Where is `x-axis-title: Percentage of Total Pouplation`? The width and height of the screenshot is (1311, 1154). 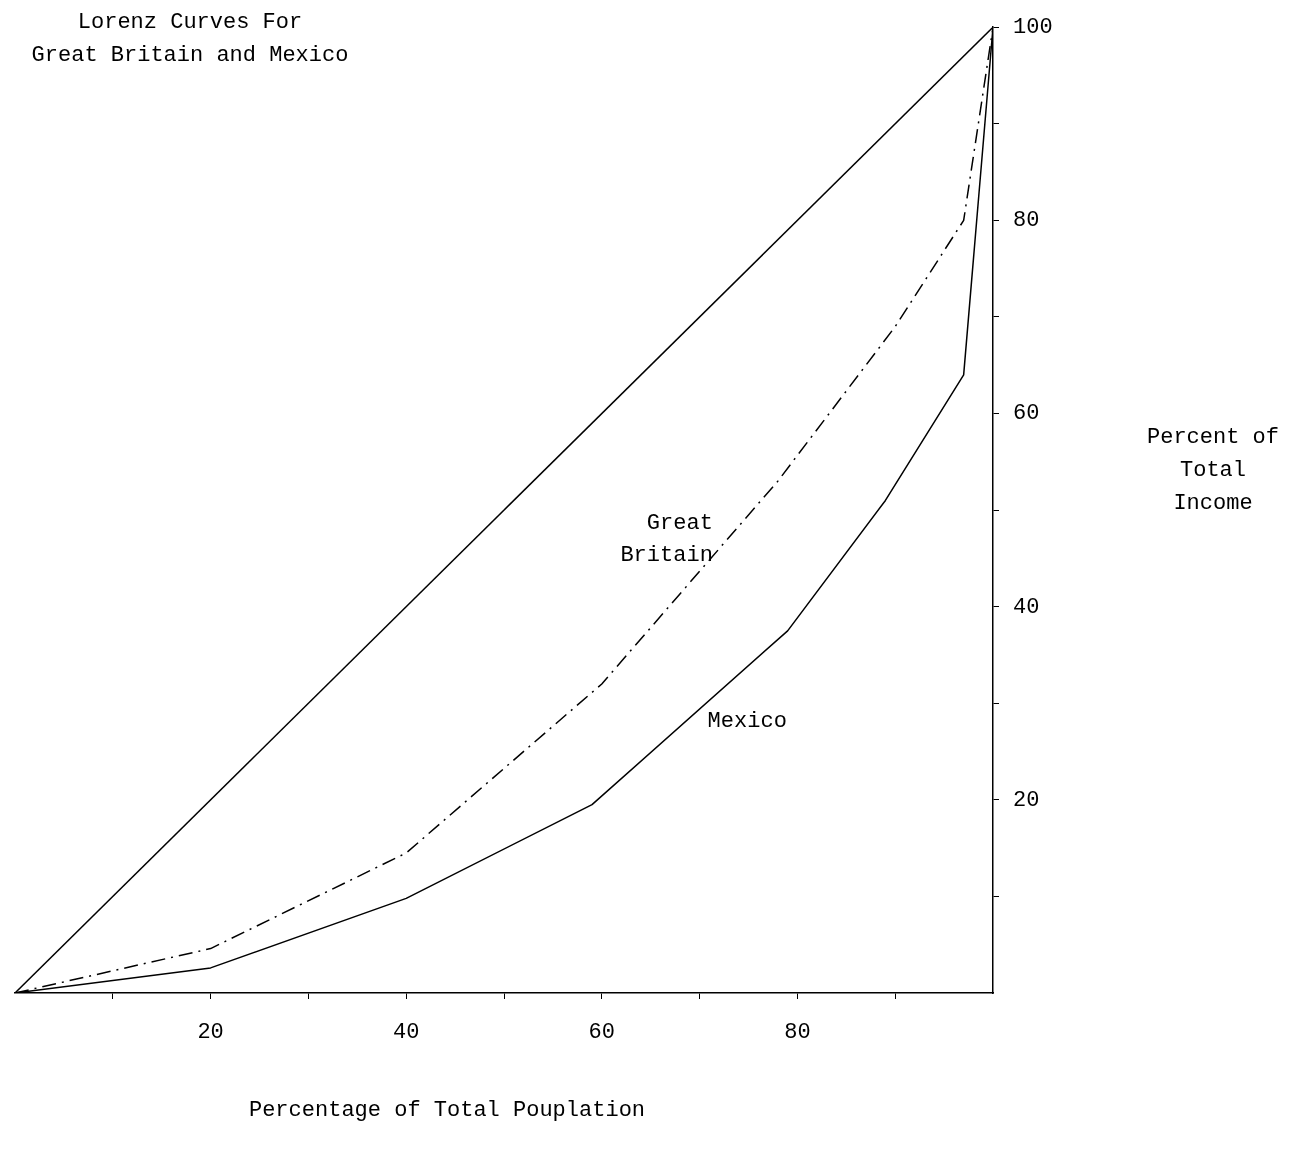 x-axis-title: Percentage of Total Pouplation is located at coordinates (447, 1110).